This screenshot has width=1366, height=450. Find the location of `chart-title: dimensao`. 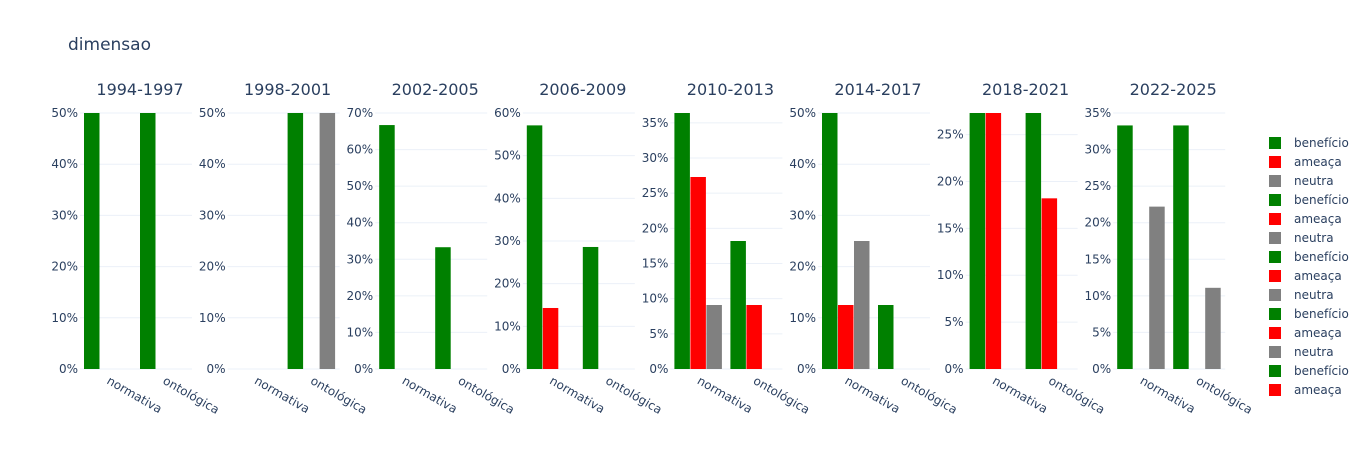

chart-title: dimensao is located at coordinates (109, 45).